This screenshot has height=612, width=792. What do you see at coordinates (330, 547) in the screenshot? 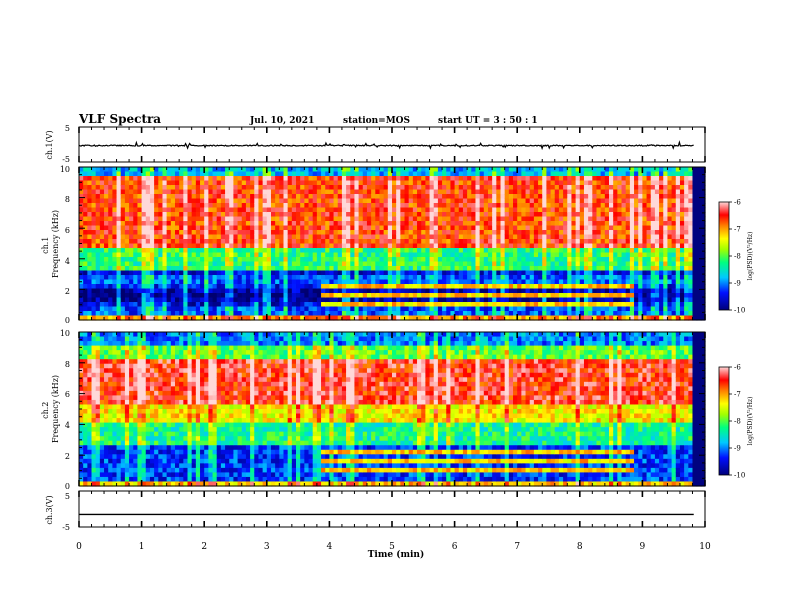
I see `x-tick-label-4: 4` at bounding box center [330, 547].